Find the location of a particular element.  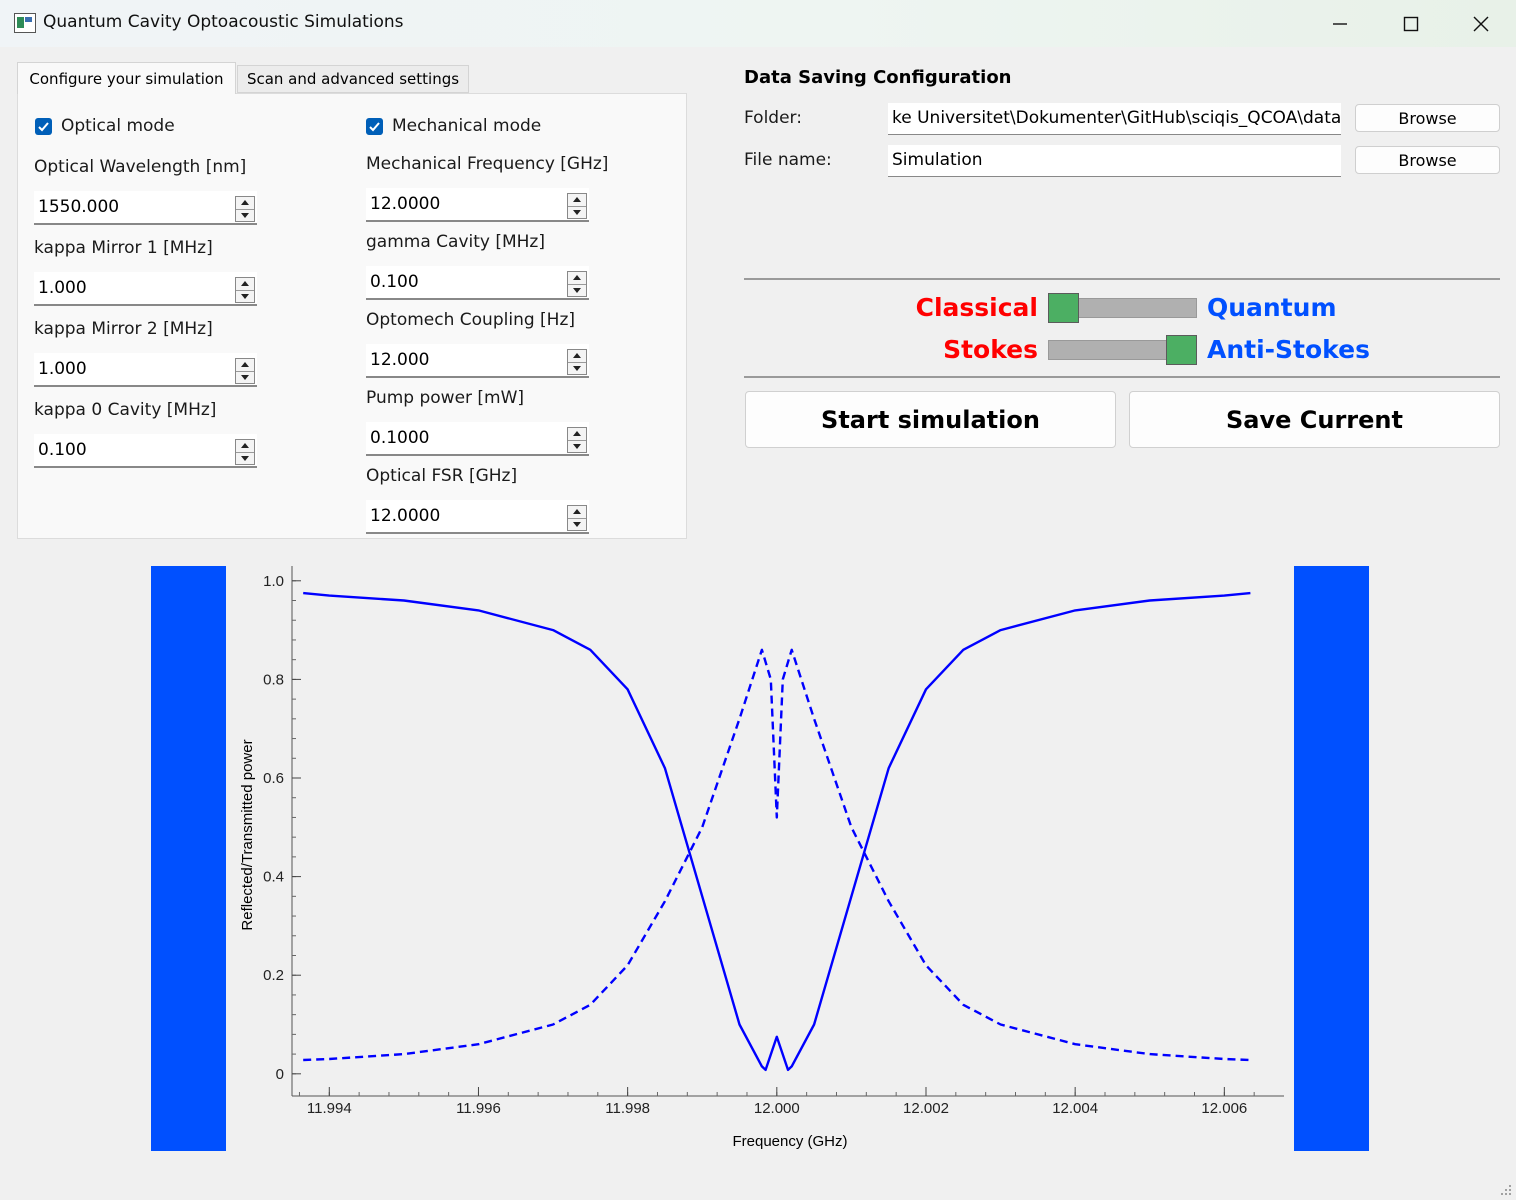

save-current-button: Save Current is located at coordinates (1314, 419).